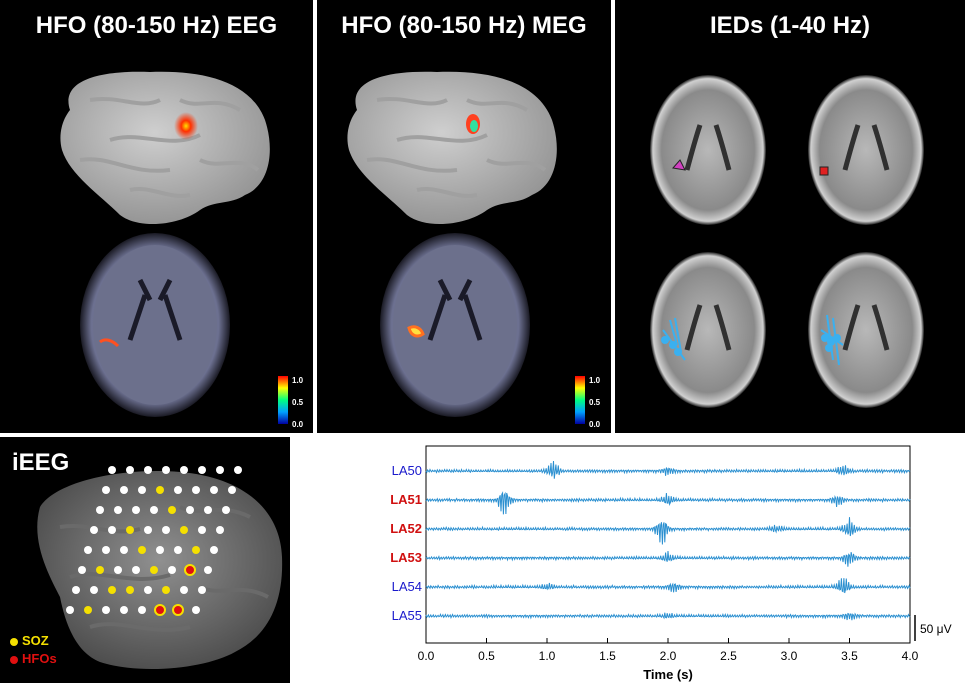 The width and height of the screenshot is (965, 683). Describe the element at coordinates (668, 586) in the screenshot. I see `trace-la54` at that location.